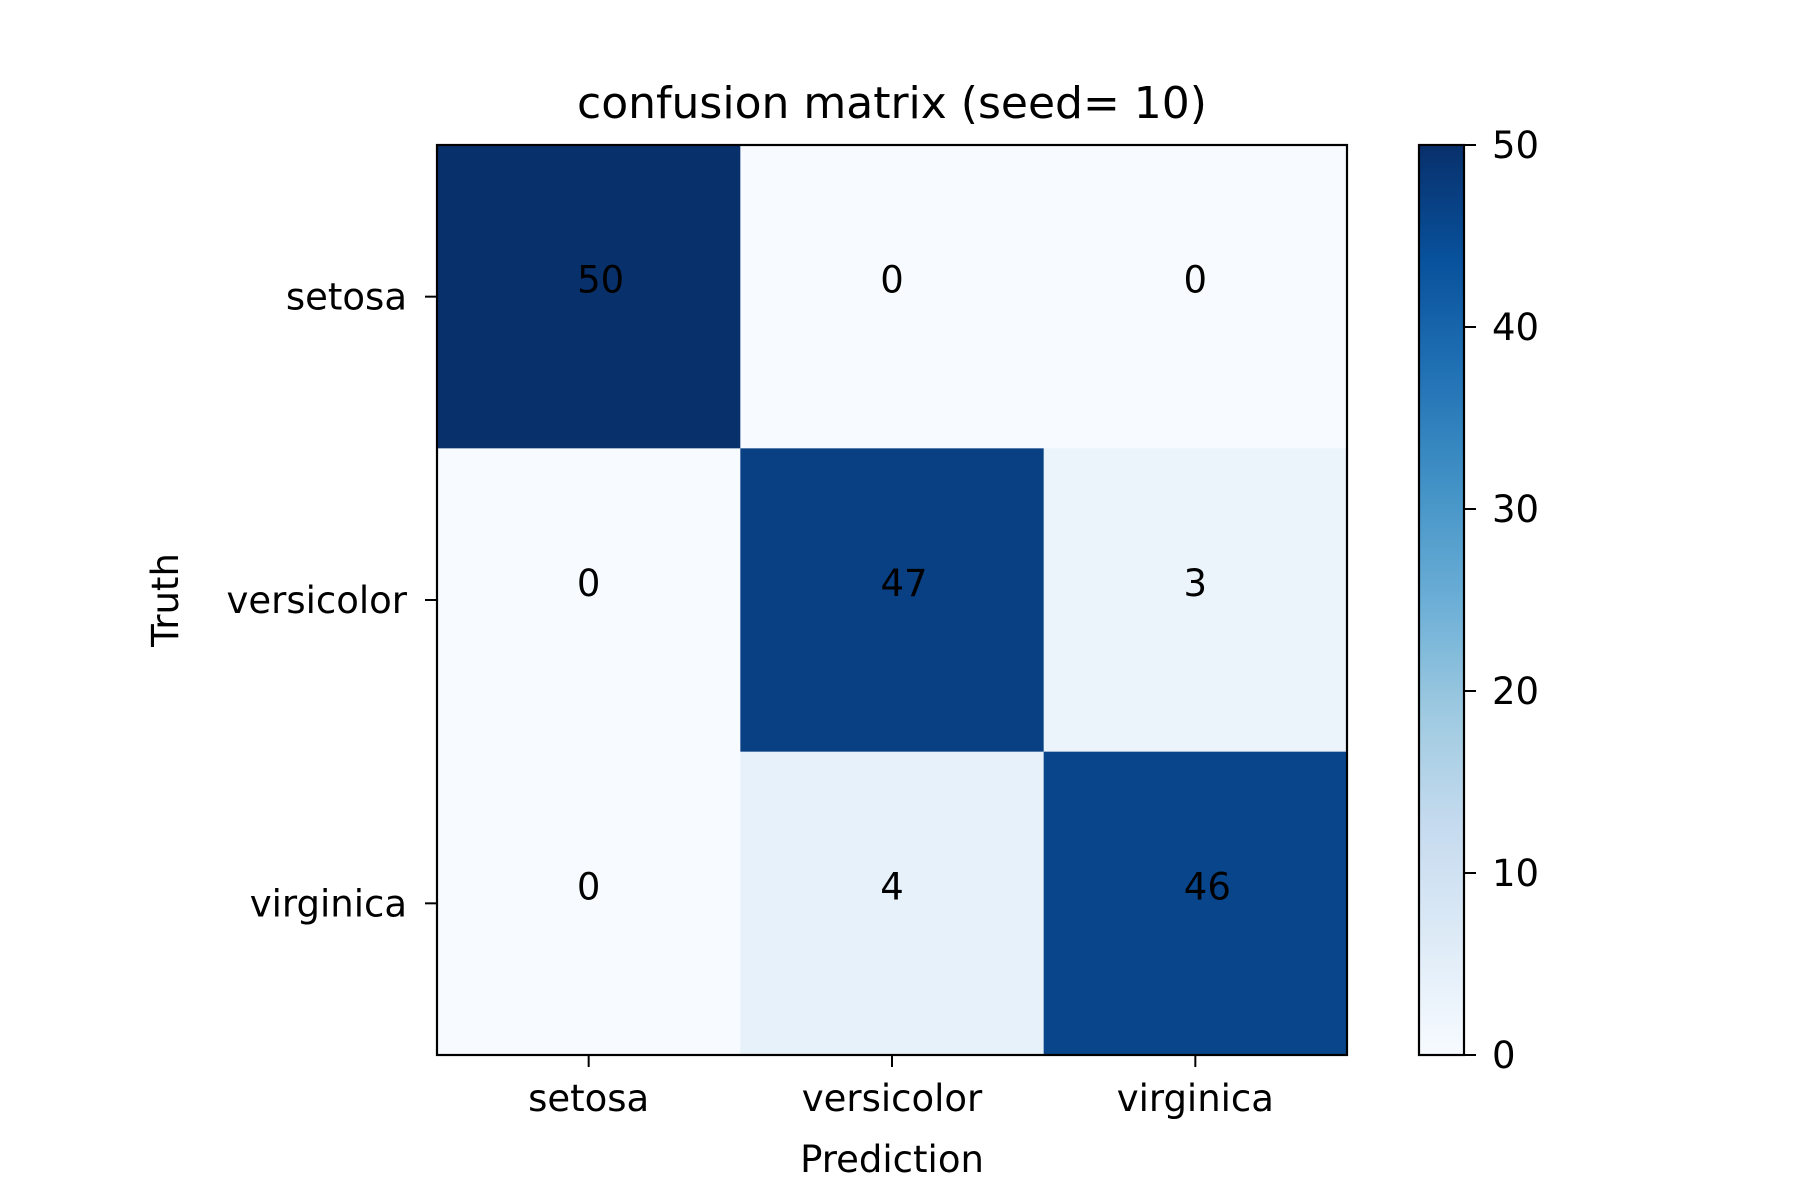 The height and width of the screenshot is (1200, 1800). What do you see at coordinates (600, 280) in the screenshot?
I see `cell-value-label: 50` at bounding box center [600, 280].